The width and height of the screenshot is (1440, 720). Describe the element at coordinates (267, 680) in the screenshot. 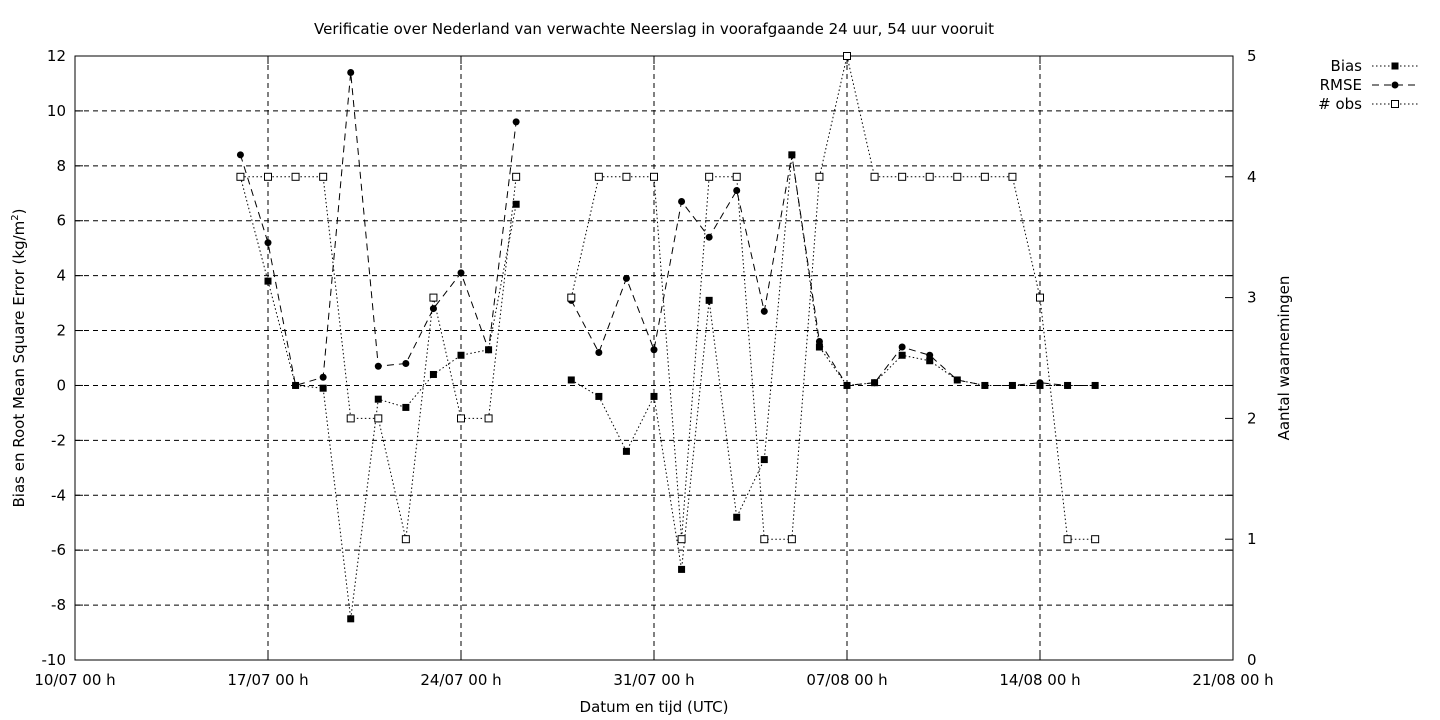

I see `x-tick-label: 17/07 00 h` at that location.